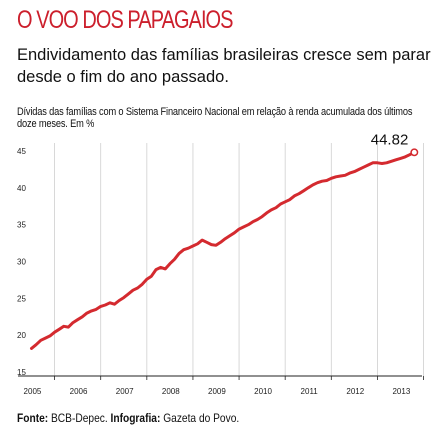  I want to click on x-axis: 2005 2006 2007 2008 2009 2010 2011 2012 2013, so click(221, 385).